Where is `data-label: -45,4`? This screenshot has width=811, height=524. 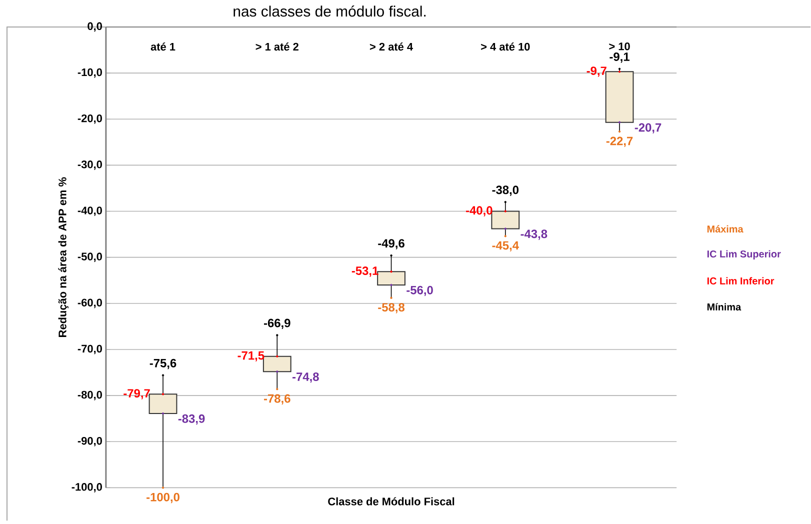 data-label: -45,4 is located at coordinates (505, 246).